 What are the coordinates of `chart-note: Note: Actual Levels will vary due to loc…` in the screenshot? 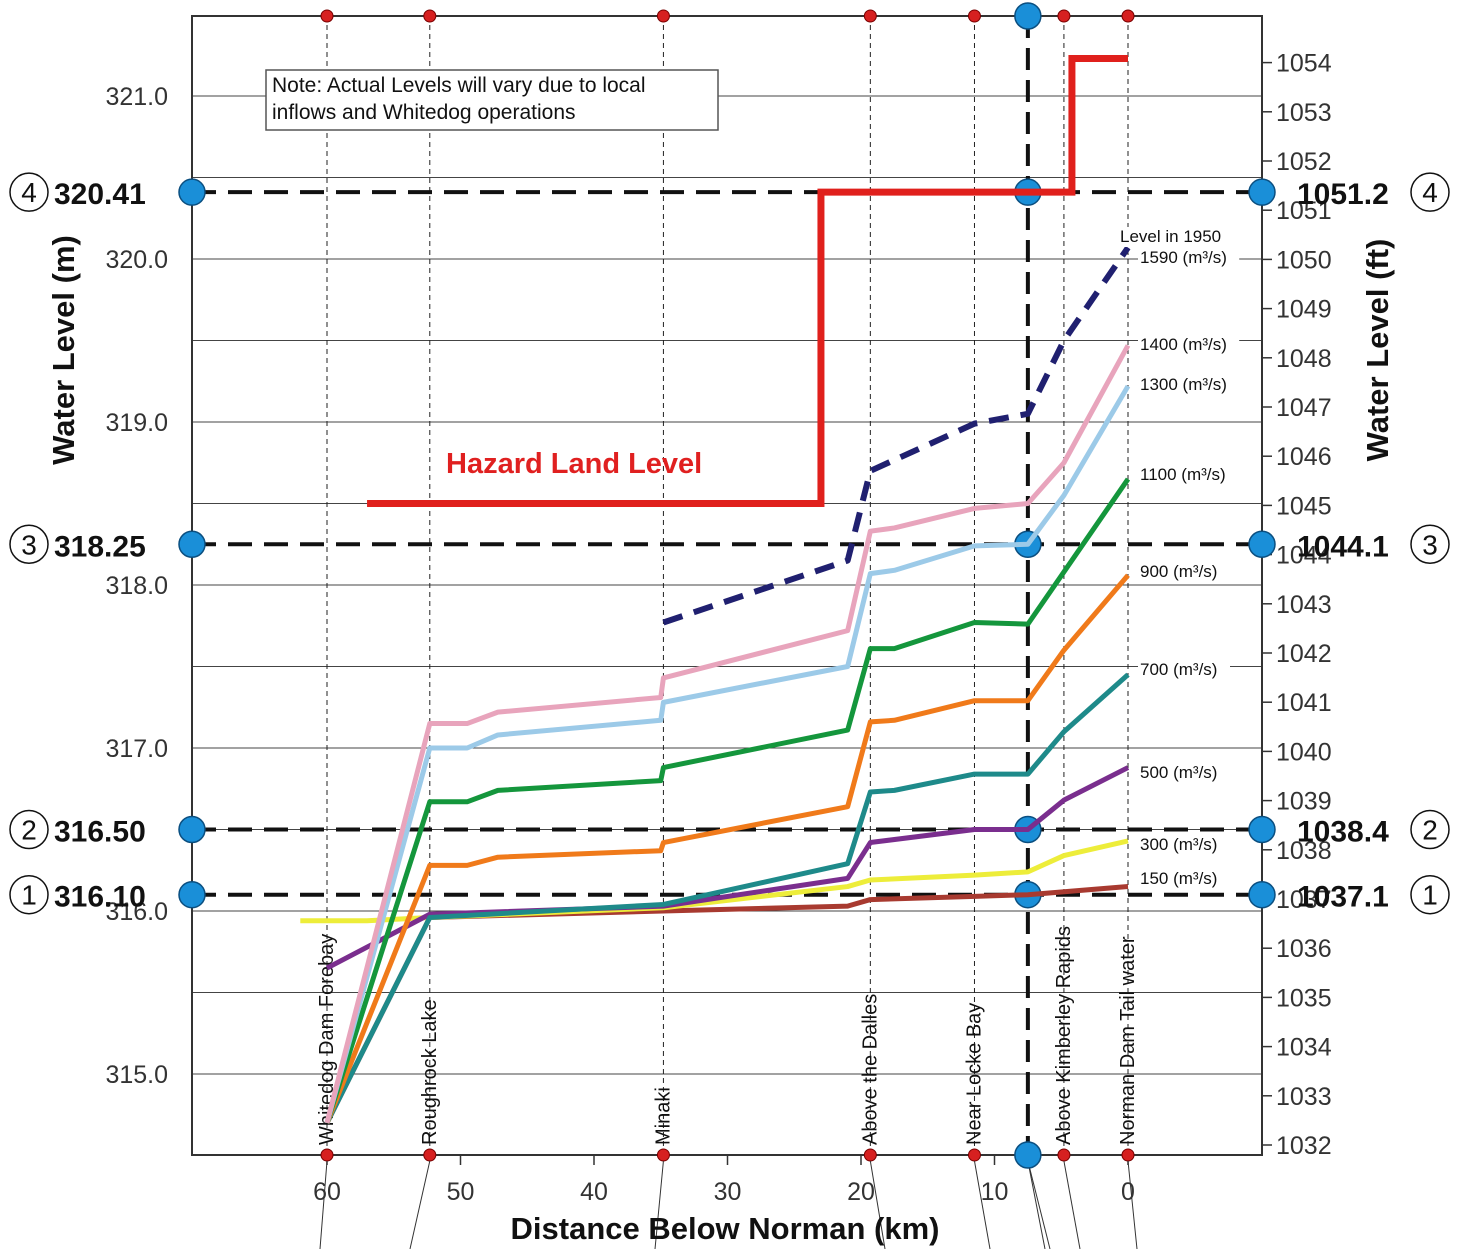 It's located at (492, 100).